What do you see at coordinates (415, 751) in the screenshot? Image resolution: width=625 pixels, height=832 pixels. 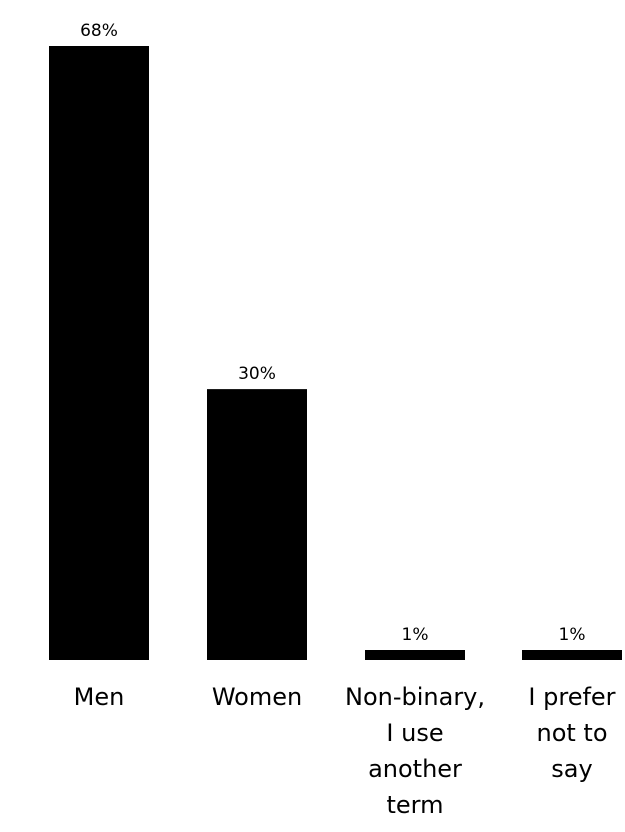 I see `category-label-2: Non-binary, I use another term` at bounding box center [415, 751].